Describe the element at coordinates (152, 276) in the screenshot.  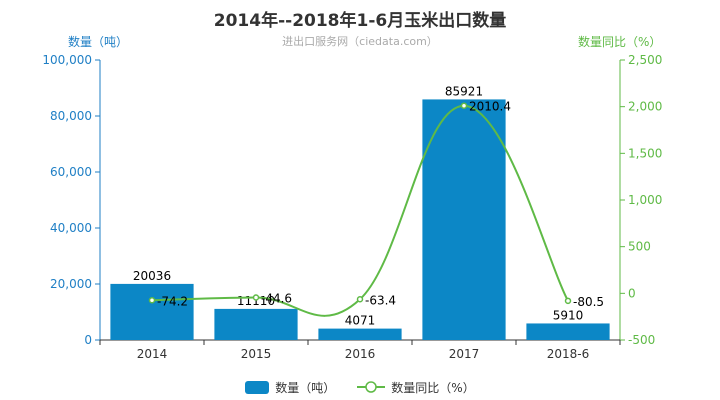
I see `bar-data-label: 20036` at that location.